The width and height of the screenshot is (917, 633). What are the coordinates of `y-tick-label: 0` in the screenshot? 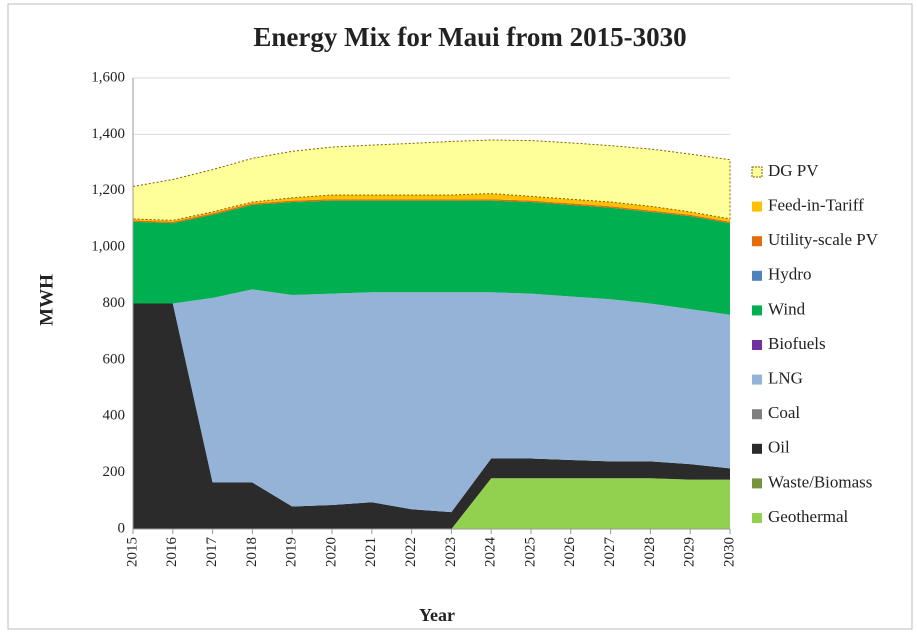 It's located at (122, 528).